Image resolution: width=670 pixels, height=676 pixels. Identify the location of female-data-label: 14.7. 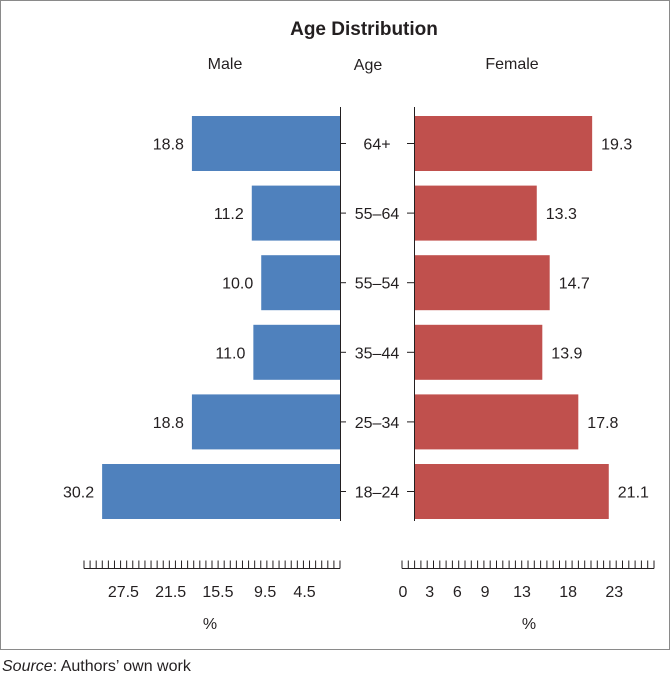
(574, 284).